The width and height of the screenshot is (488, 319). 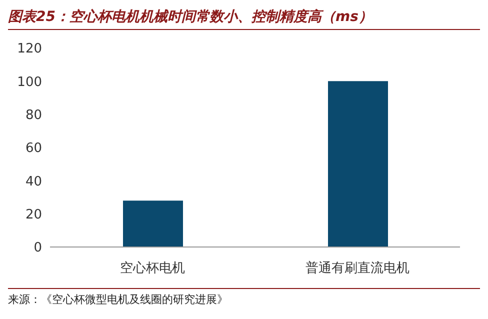 I want to click on y-tick-label: 20, so click(x=33, y=214).